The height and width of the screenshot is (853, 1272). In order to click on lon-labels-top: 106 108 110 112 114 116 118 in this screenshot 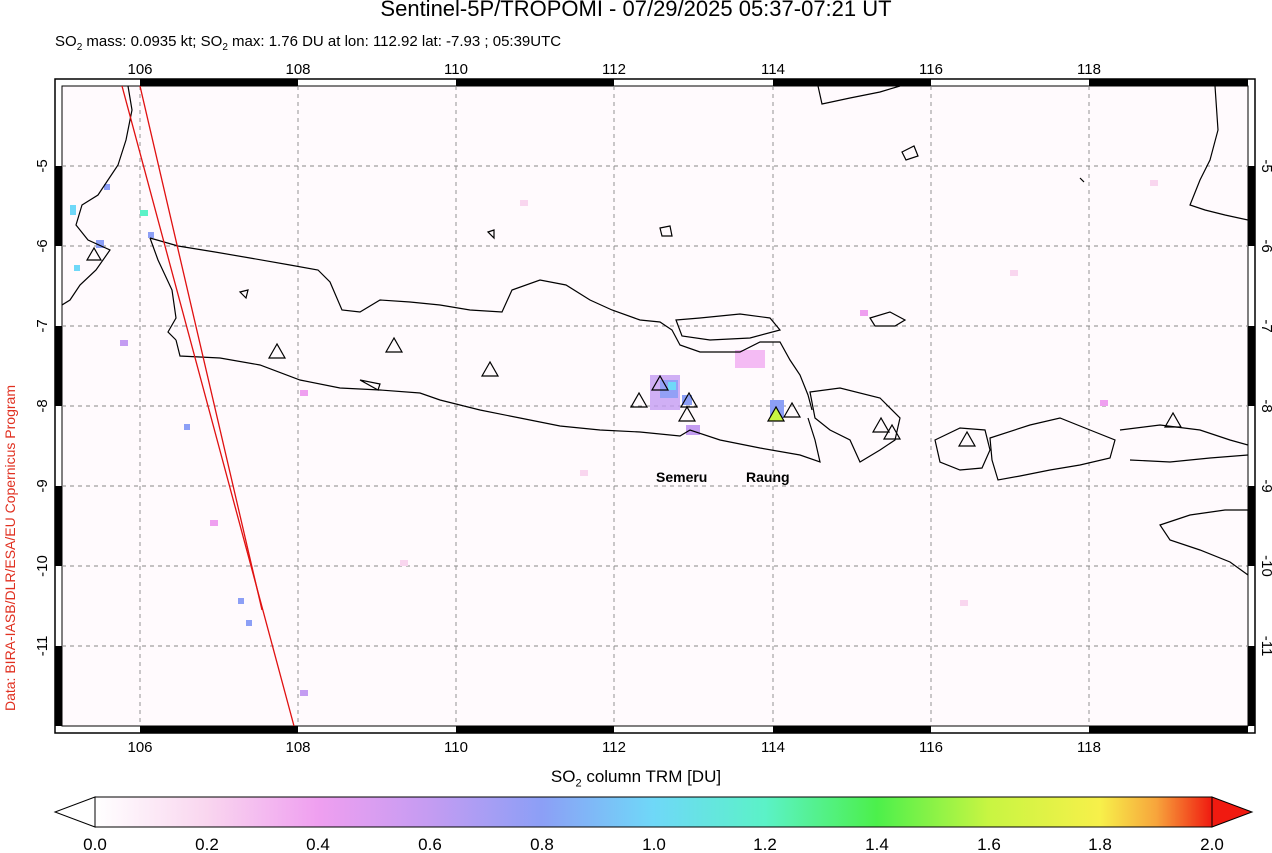, I will do `click(613, 69)`.